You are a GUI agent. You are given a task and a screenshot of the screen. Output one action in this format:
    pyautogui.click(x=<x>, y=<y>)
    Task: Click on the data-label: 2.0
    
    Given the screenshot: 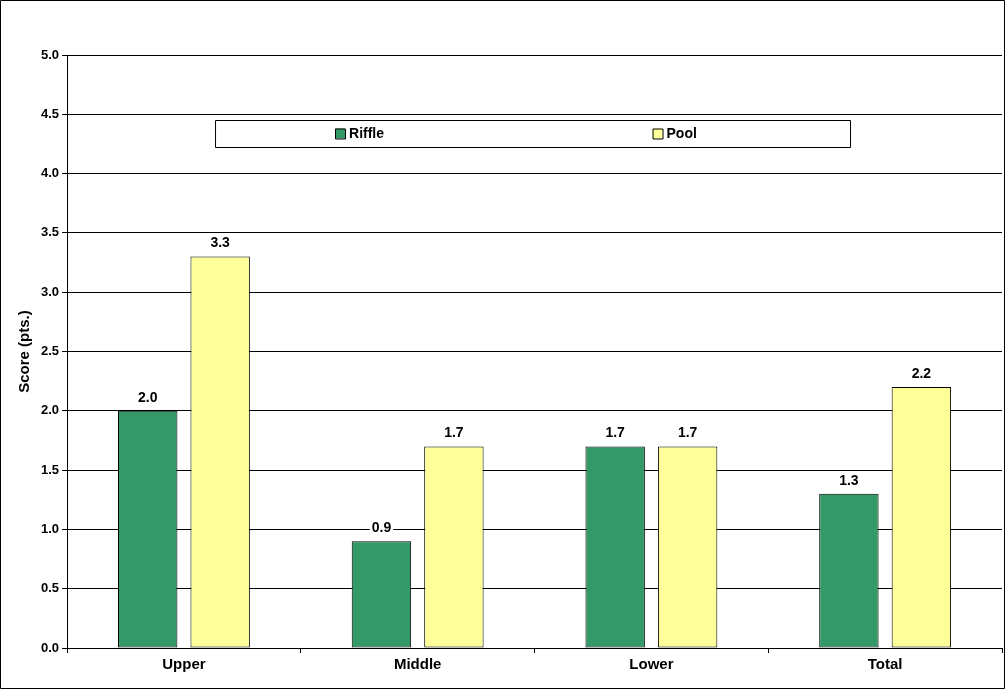 What is the action you would take?
    pyautogui.click(x=147, y=396)
    